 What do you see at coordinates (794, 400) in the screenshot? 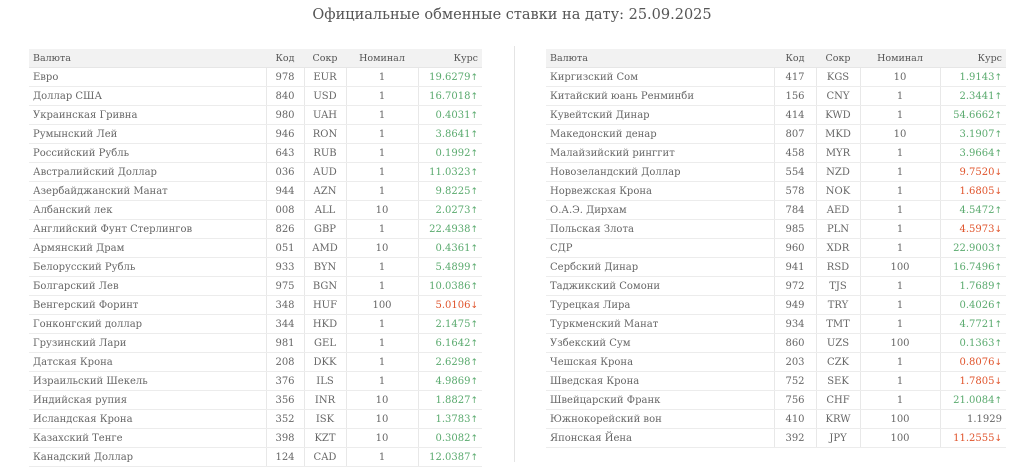
I see `currency-code: 756` at bounding box center [794, 400].